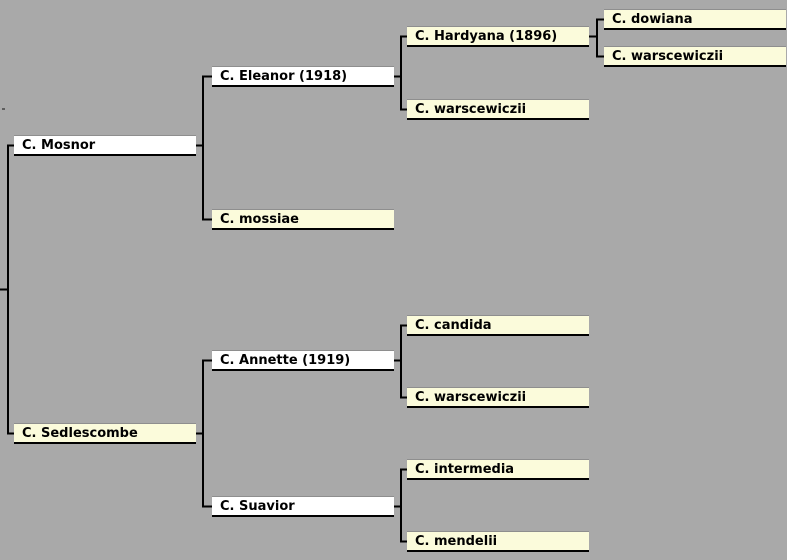 This screenshot has width=787, height=560. Describe the element at coordinates (59, 145) in the screenshot. I see `pedigree-node-label: C. Mosnor` at that location.